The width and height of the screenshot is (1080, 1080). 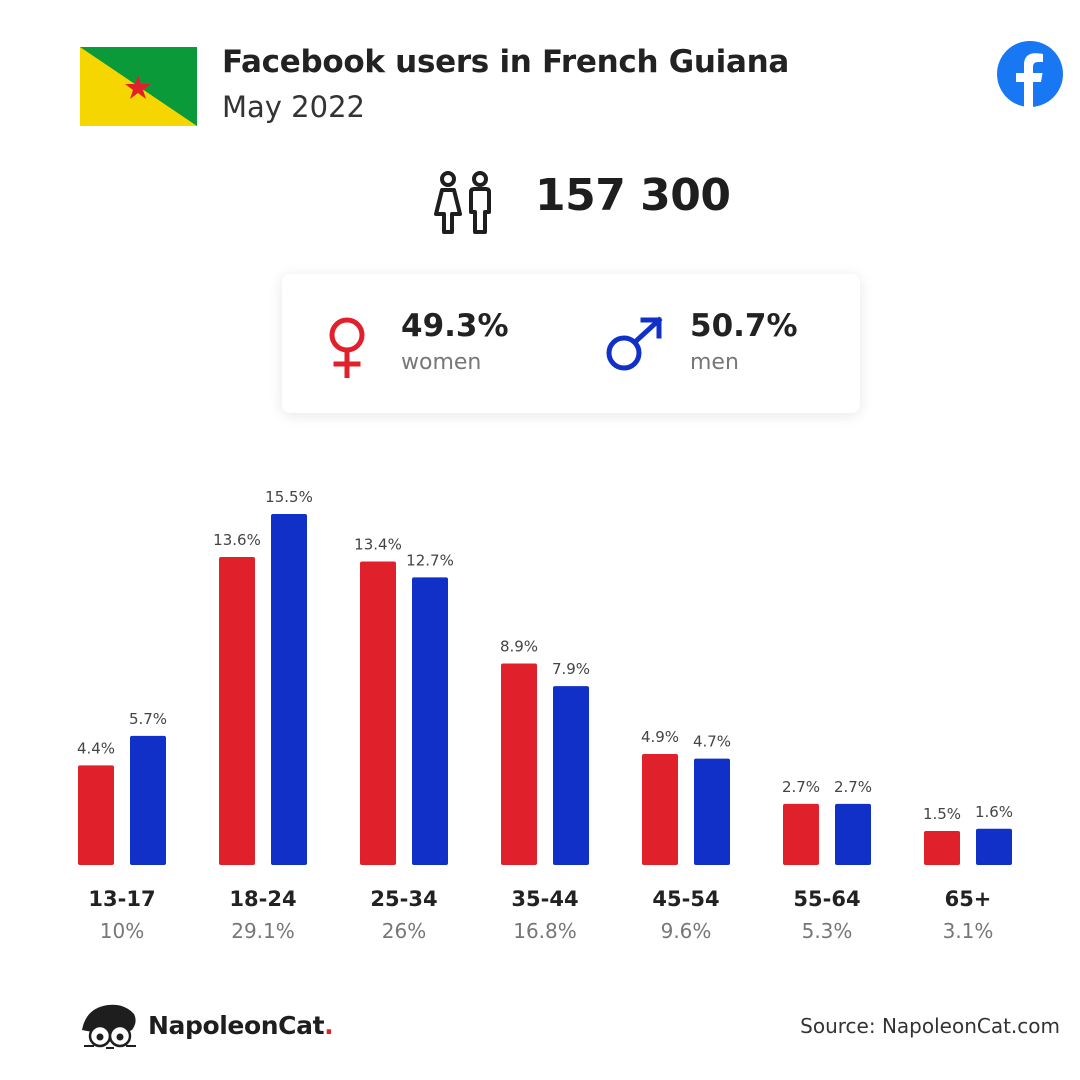 I want to click on bar-value-label: 5.7%, so click(x=148, y=719).